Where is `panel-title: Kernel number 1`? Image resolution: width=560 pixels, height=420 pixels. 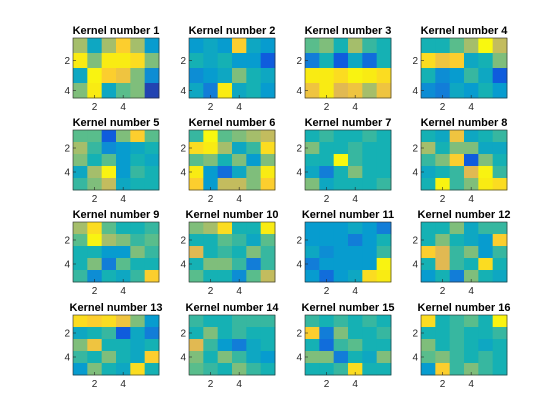
panel-title: Kernel number 1 is located at coordinates (116, 31).